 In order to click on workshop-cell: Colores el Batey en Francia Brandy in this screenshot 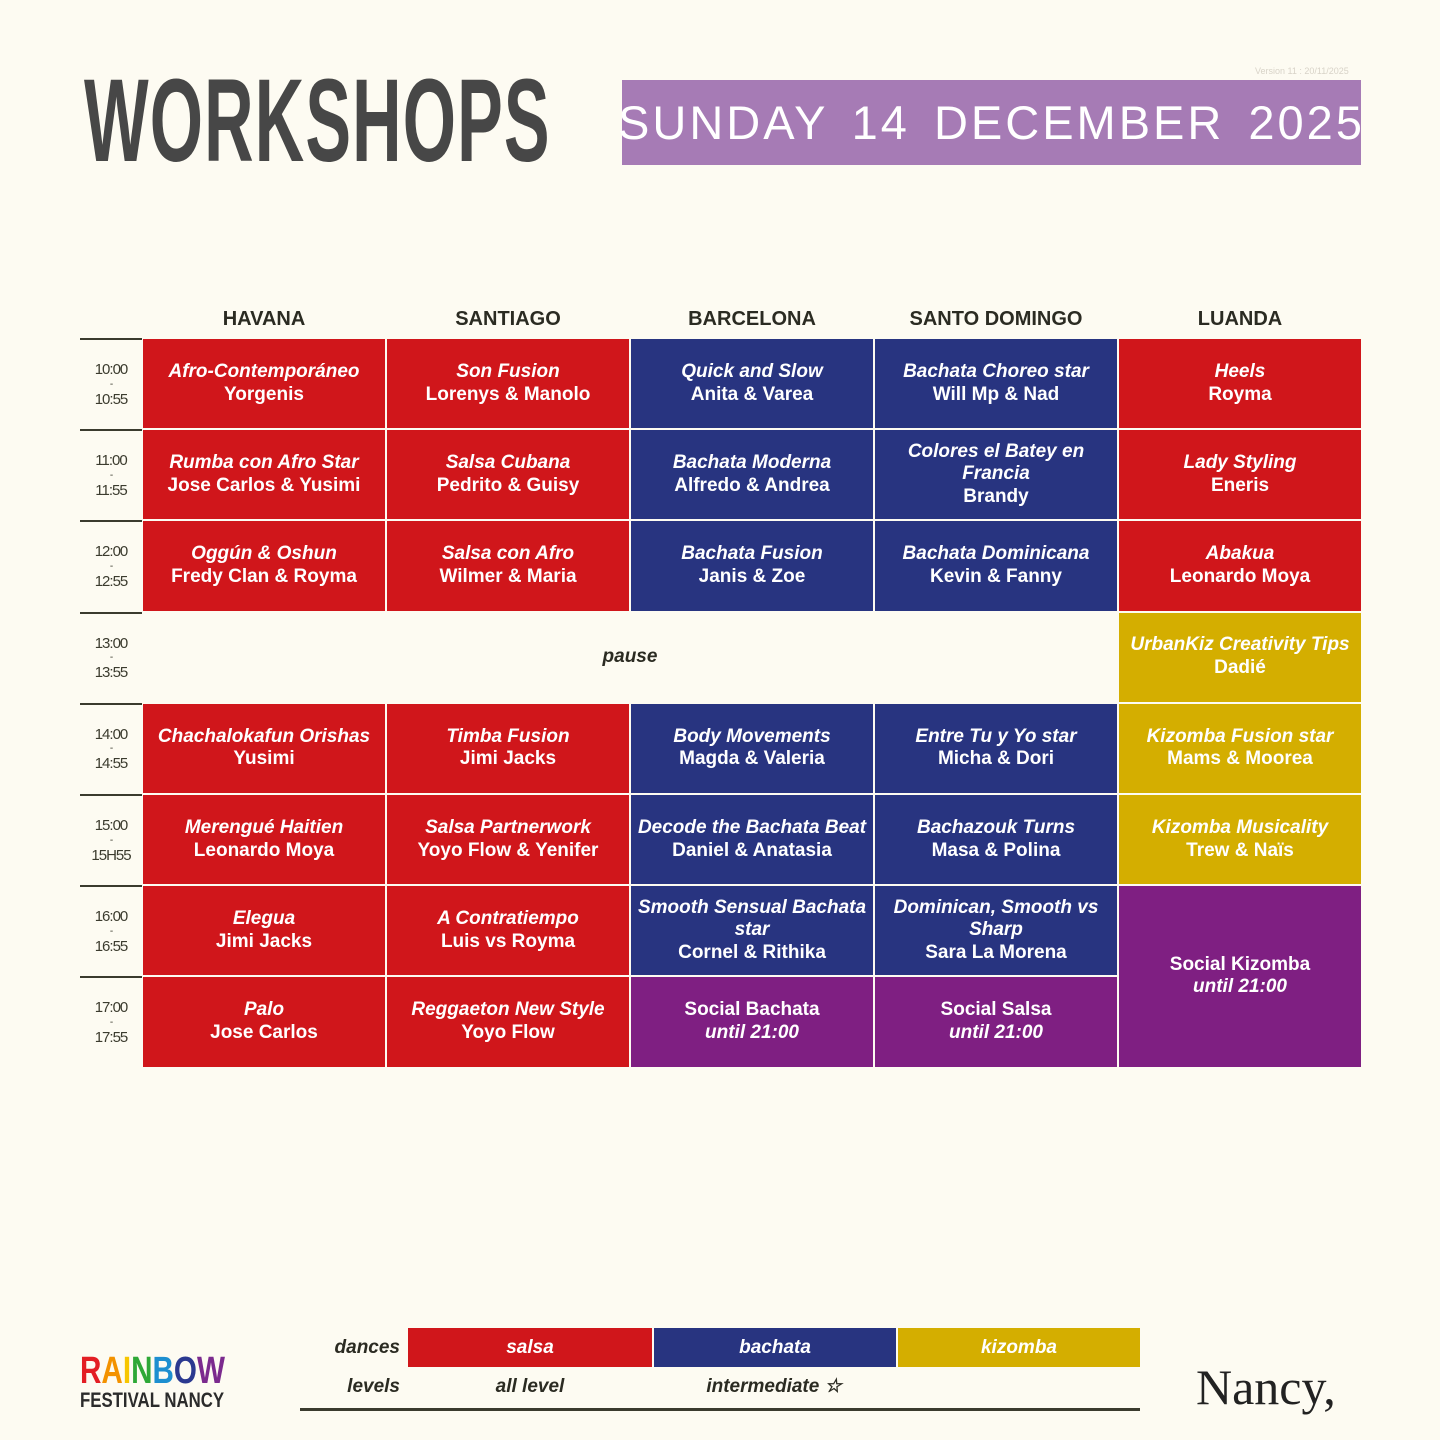, I will do `click(996, 475)`.